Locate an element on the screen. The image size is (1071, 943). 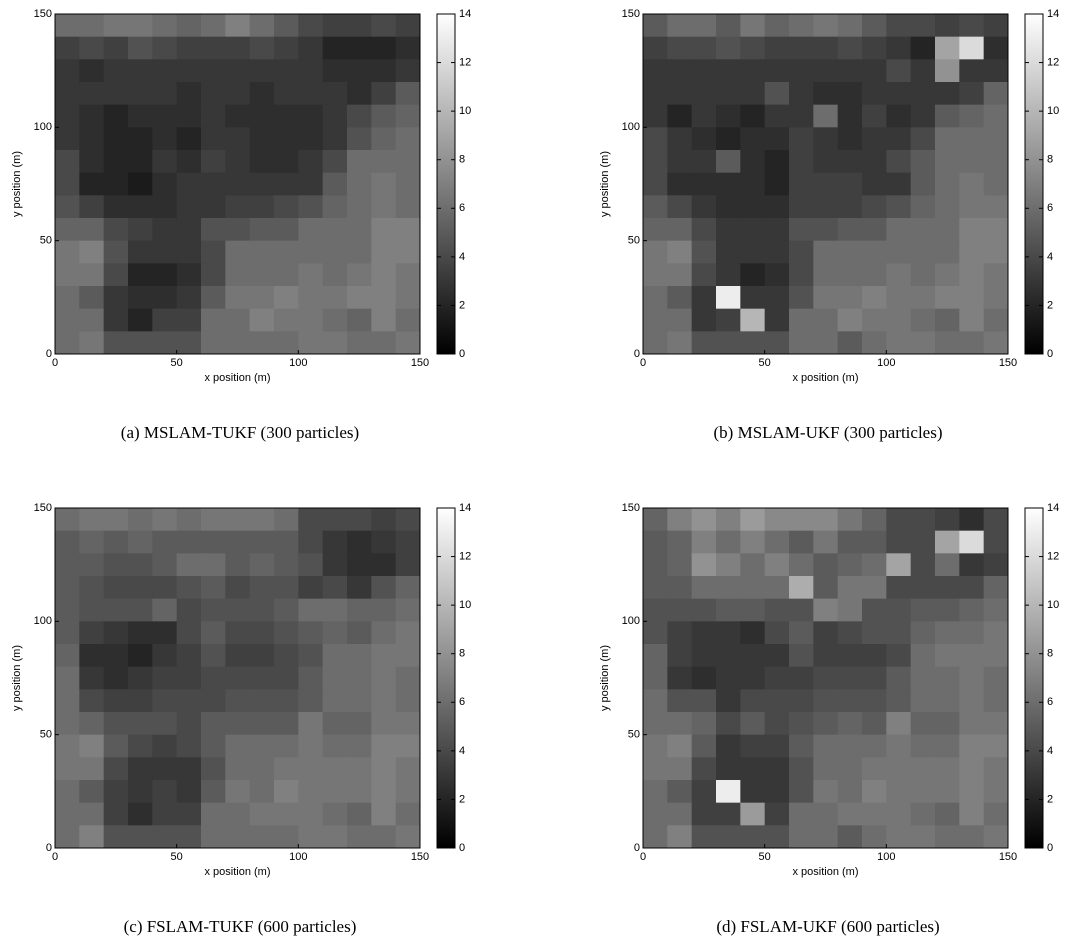
x-tick-label: 100 is located at coordinates (298, 363).